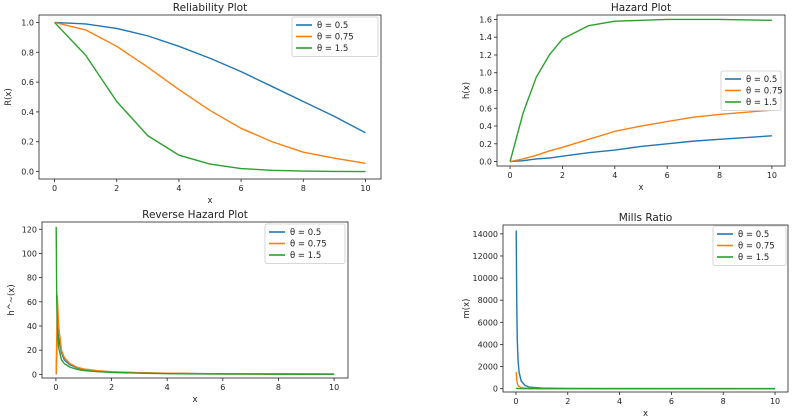 This screenshot has height=420, width=800. Describe the element at coordinates (12, 299) in the screenshot. I see `y-axis-label: h^~(x)` at that location.